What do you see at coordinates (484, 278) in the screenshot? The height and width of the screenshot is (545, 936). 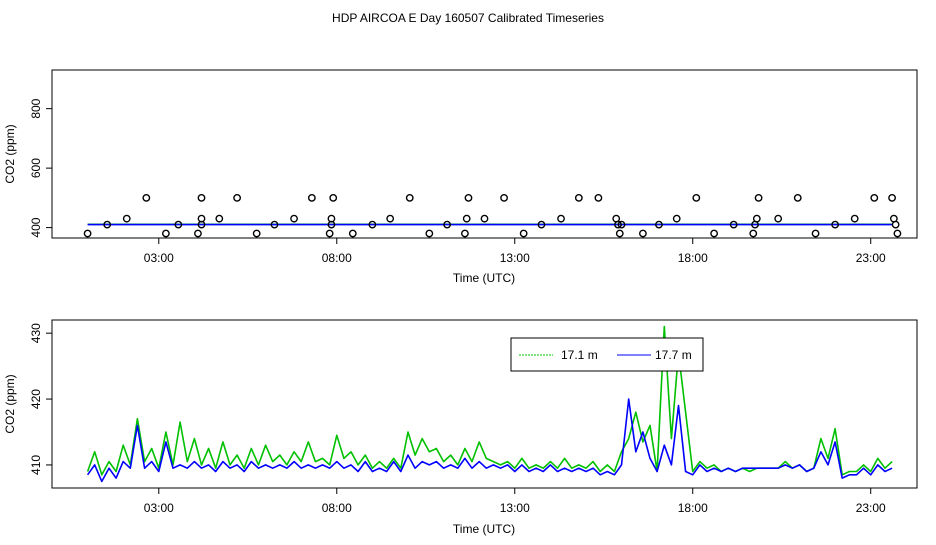 I see `x-axis-label-top: Time (UTC)` at bounding box center [484, 278].